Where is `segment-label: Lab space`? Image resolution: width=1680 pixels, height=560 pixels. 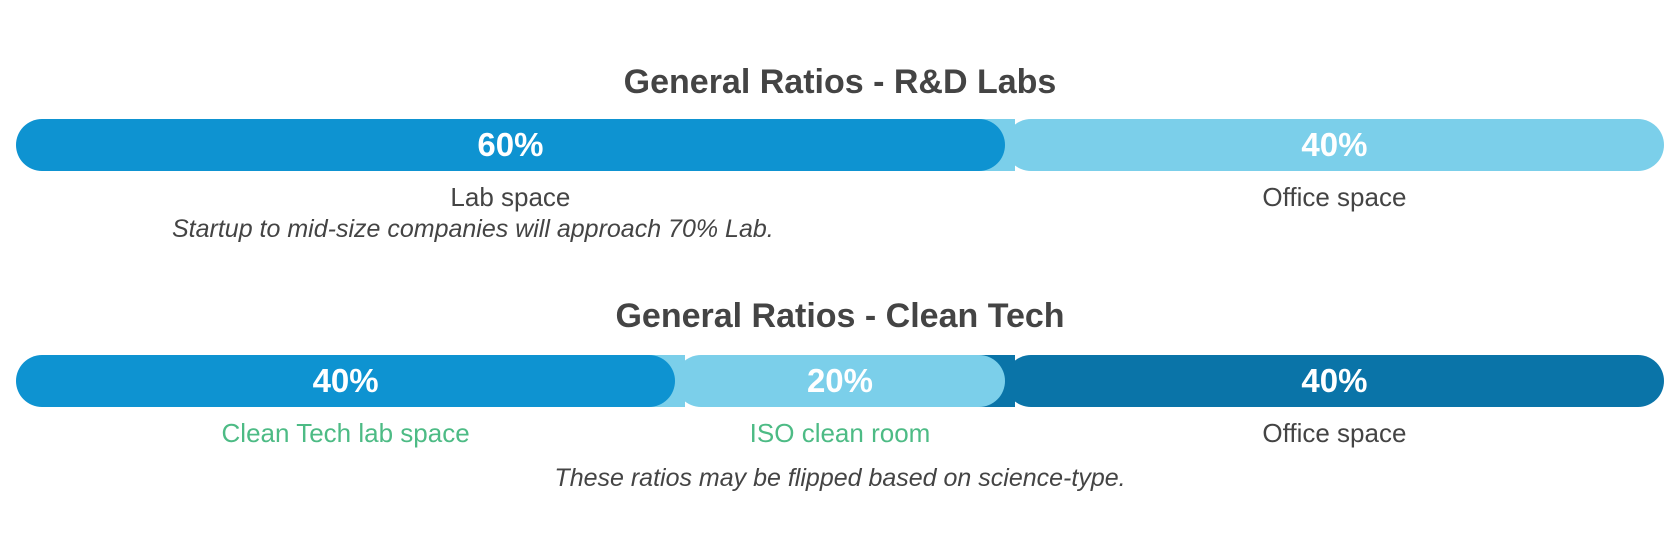 segment-label: Lab space is located at coordinates (510, 197).